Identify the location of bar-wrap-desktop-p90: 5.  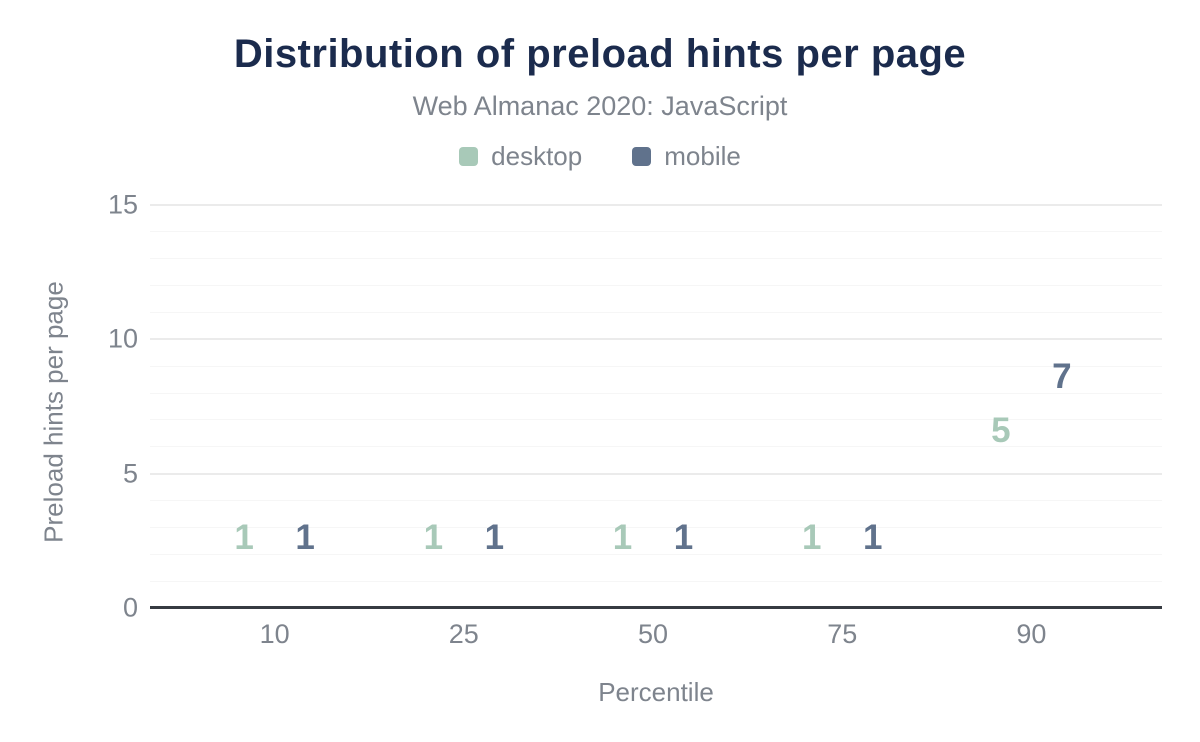
(1000, 510).